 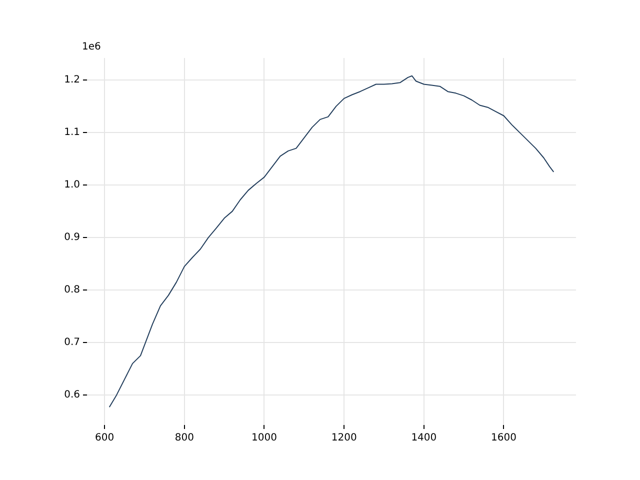 I want to click on y-tick-label: 0.7, so click(x=72, y=342).